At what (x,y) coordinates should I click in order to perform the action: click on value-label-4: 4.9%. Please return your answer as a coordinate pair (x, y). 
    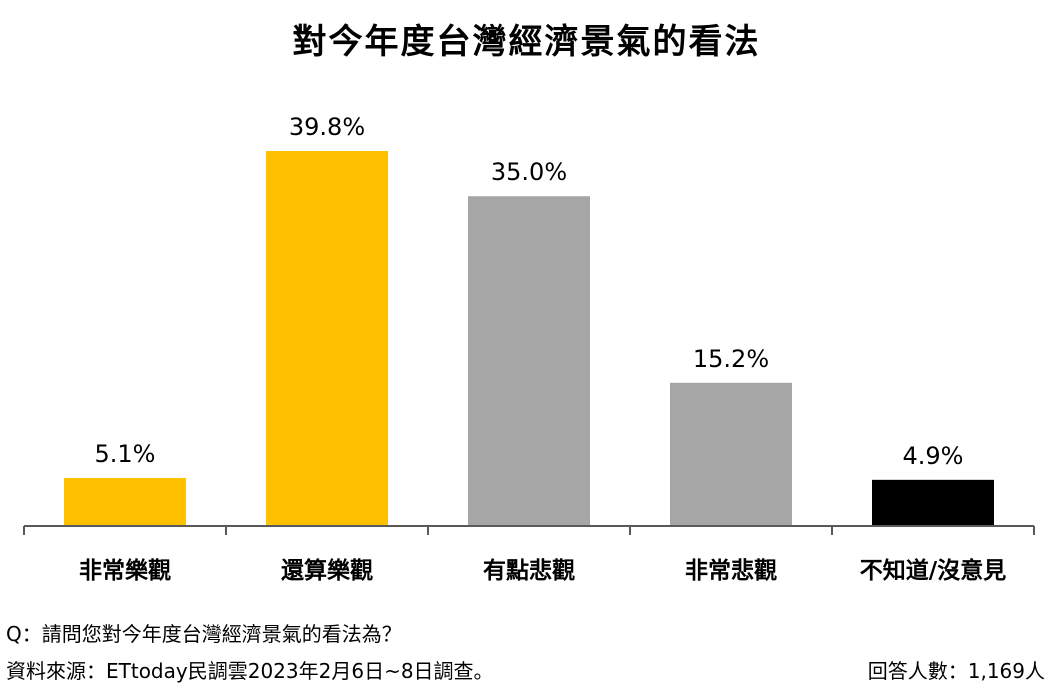
    Looking at the image, I should click on (933, 456).